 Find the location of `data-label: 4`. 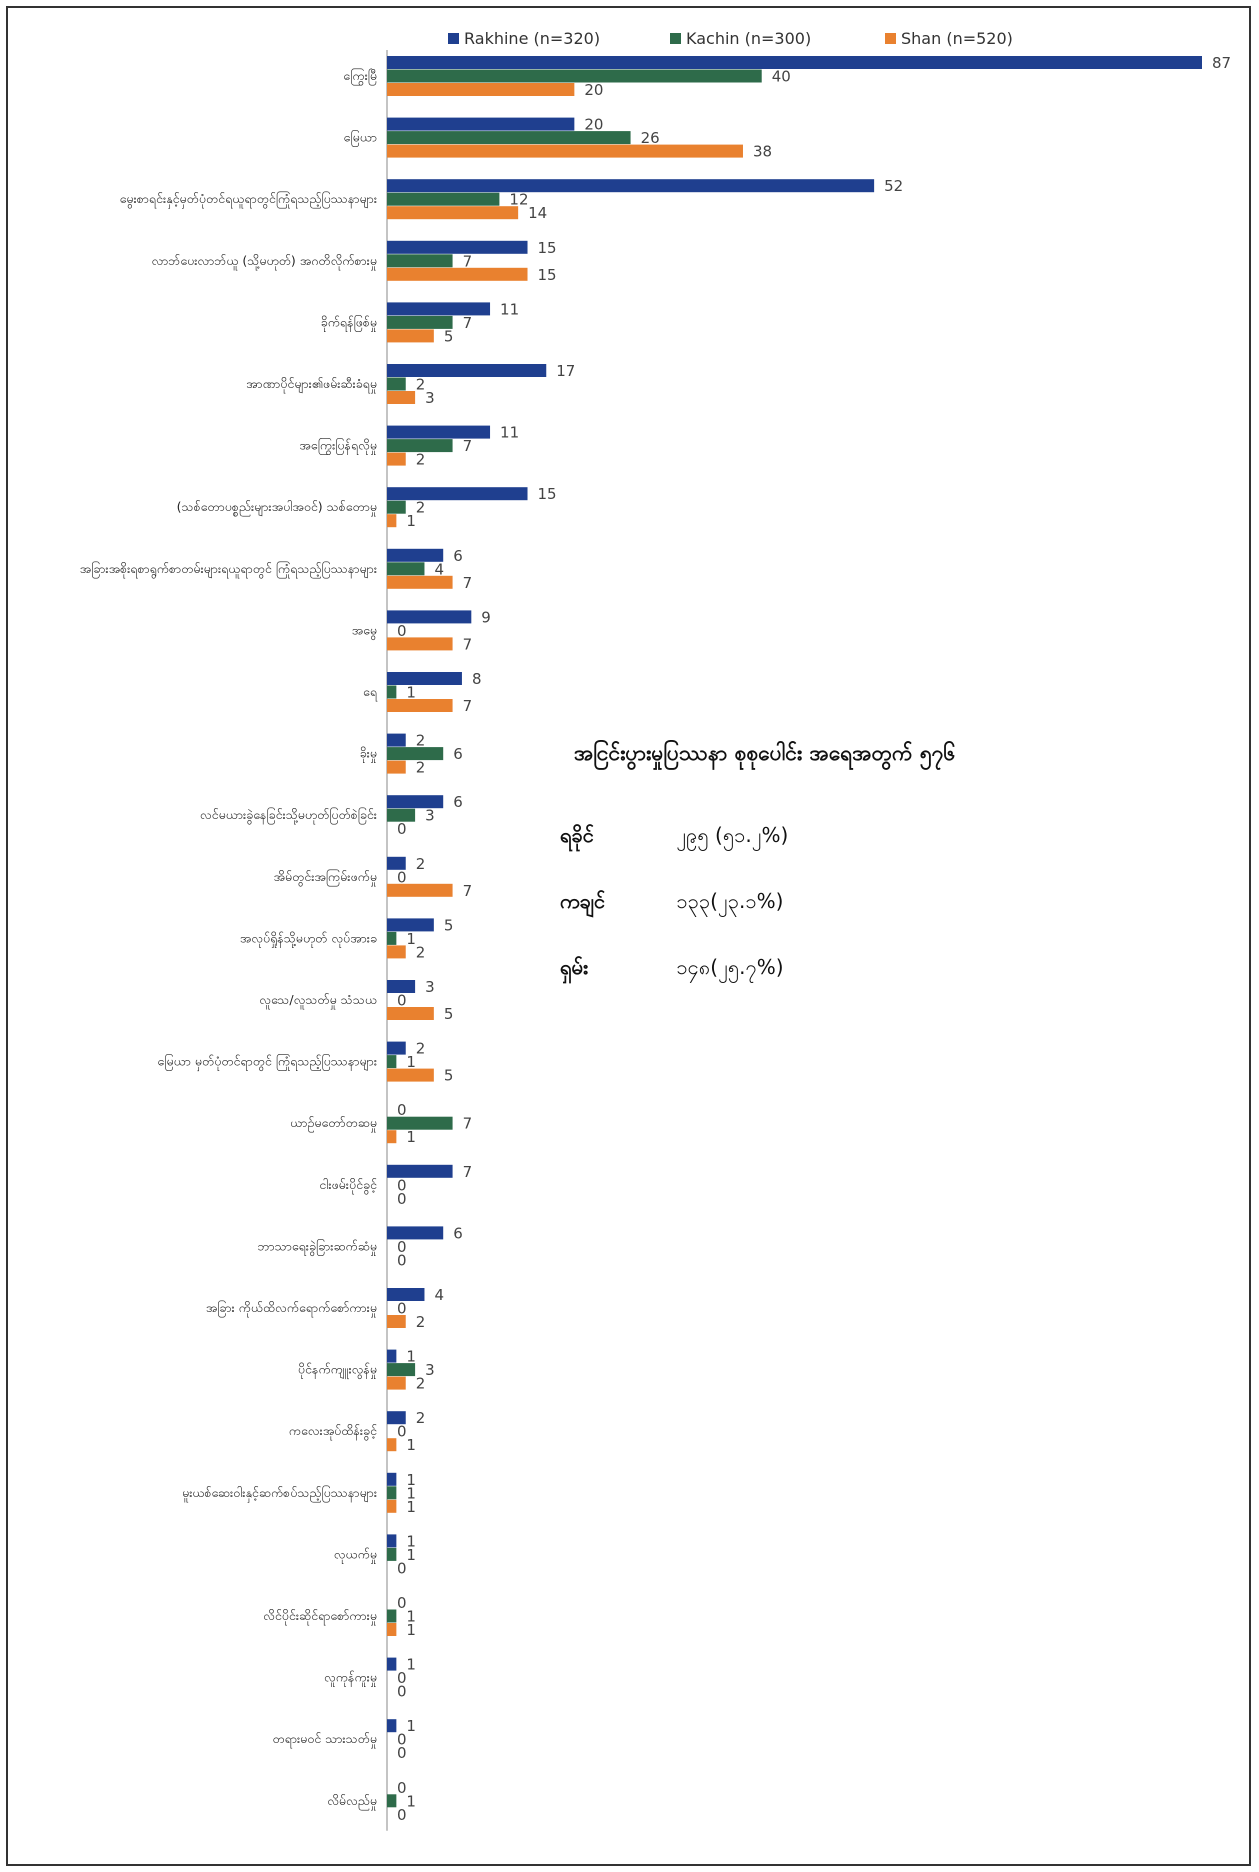

data-label: 4 is located at coordinates (439, 569).